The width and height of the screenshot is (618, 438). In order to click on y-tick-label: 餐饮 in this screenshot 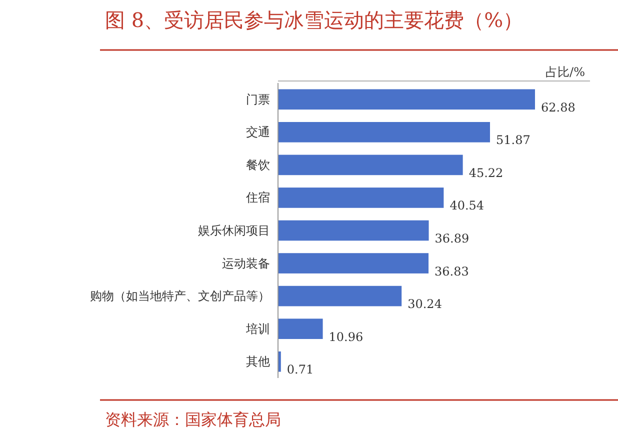, I will do `click(258, 165)`.